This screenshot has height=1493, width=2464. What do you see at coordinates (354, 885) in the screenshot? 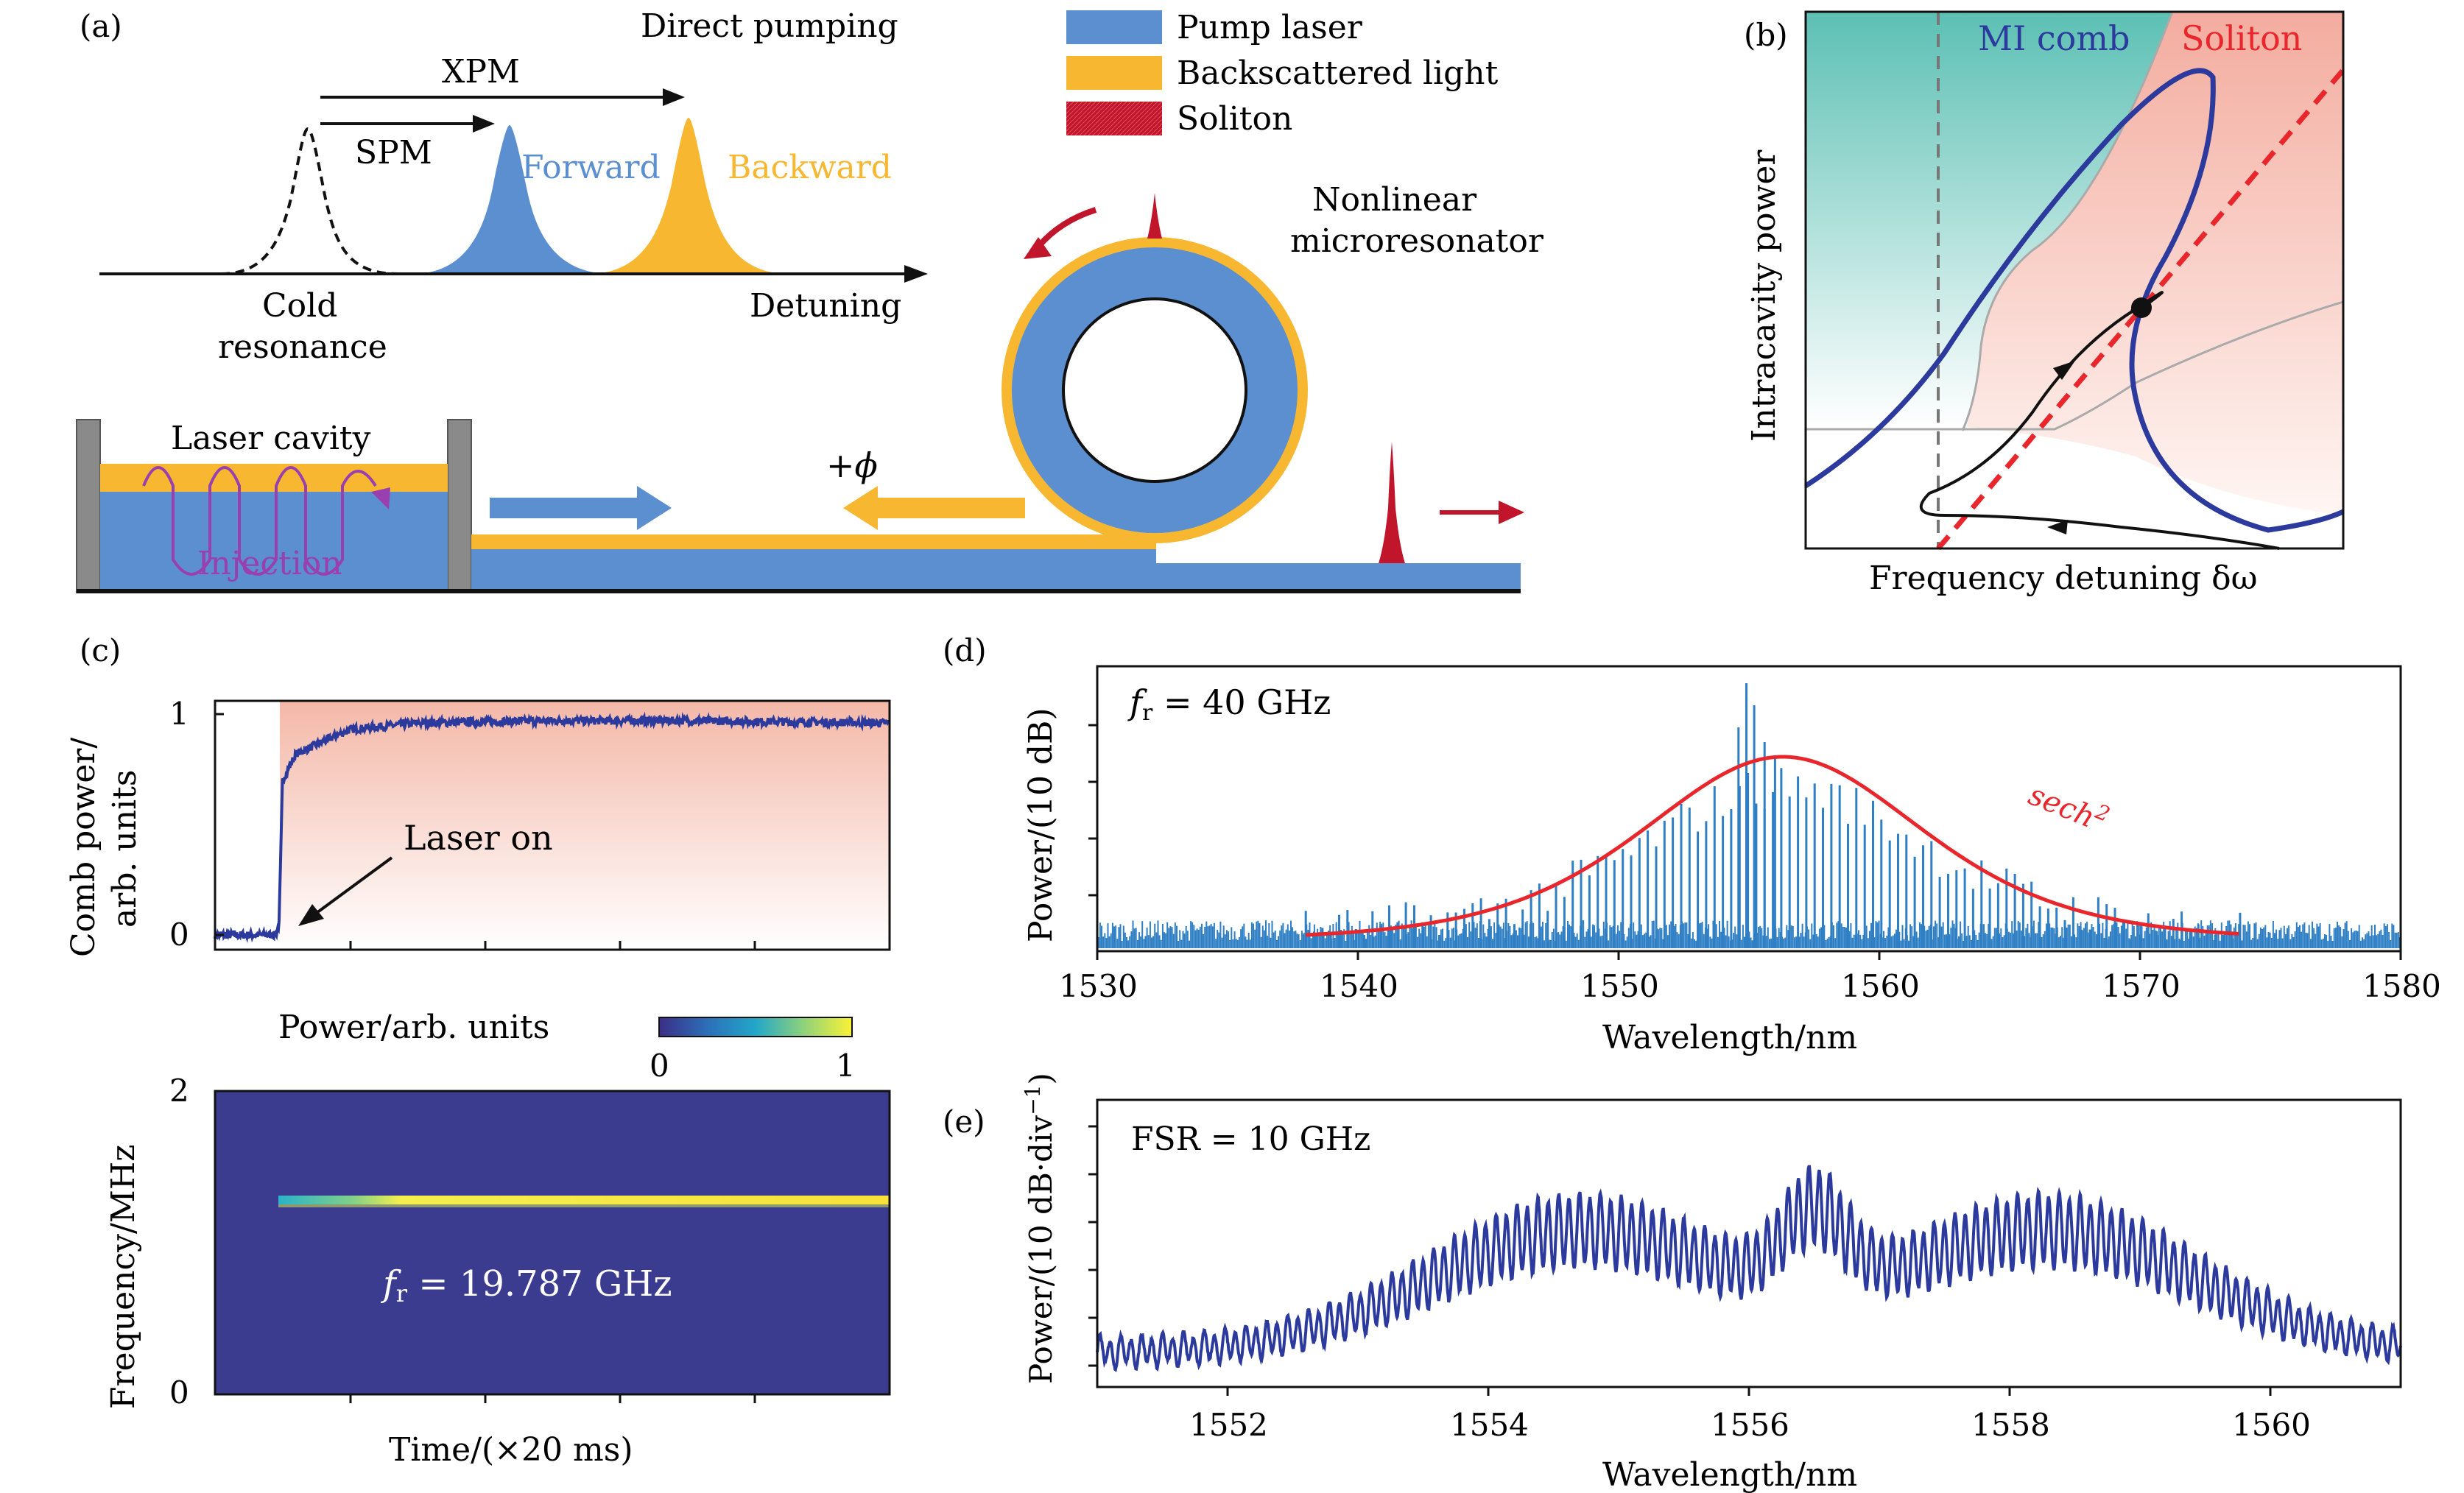
I see `laser-on-arrow` at bounding box center [354, 885].